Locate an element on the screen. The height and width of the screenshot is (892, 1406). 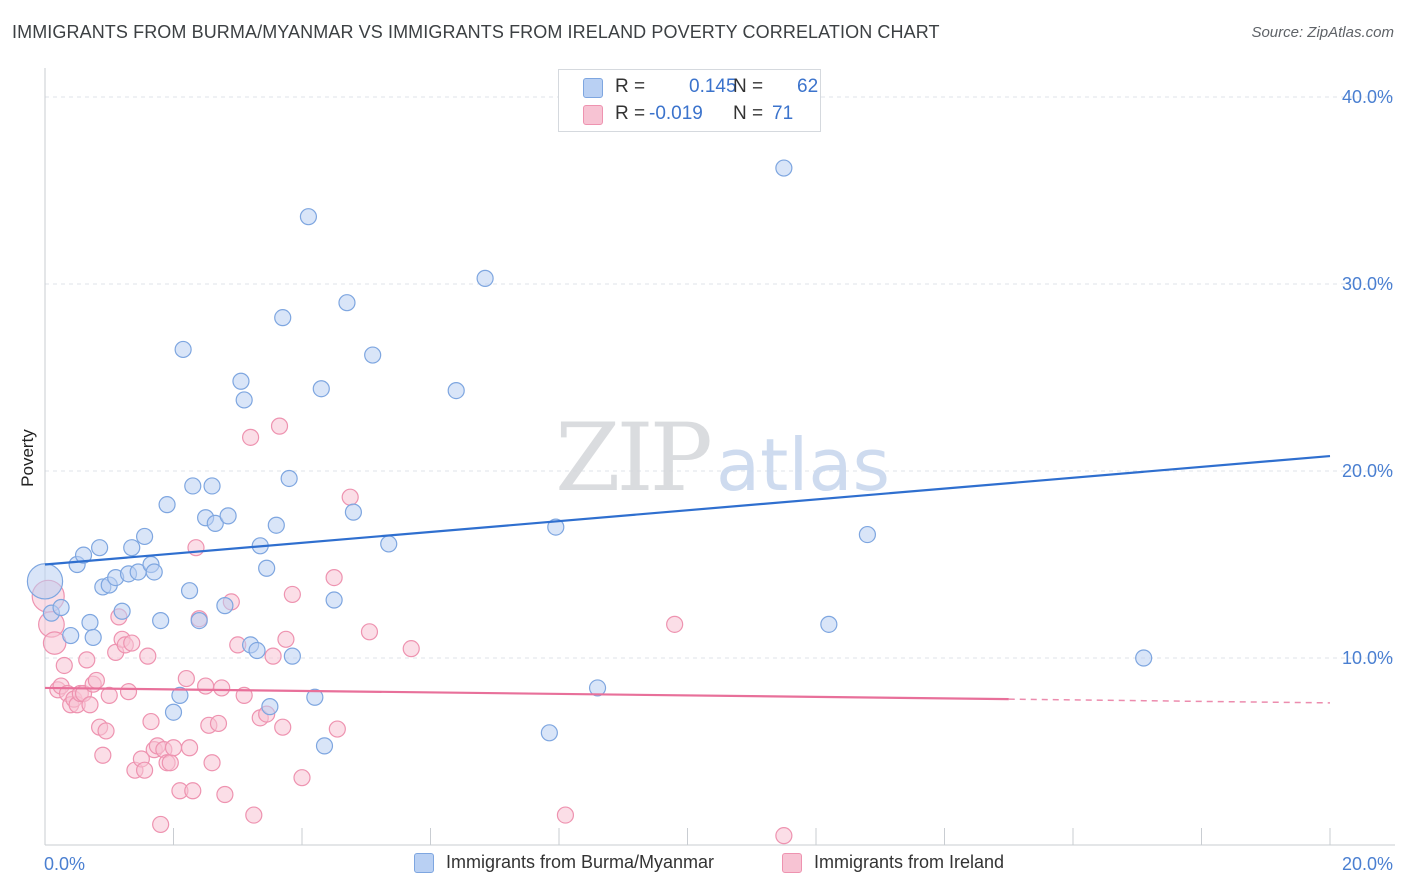
trend-line-ireland-extrapolated is located at coordinates (1169, 701).